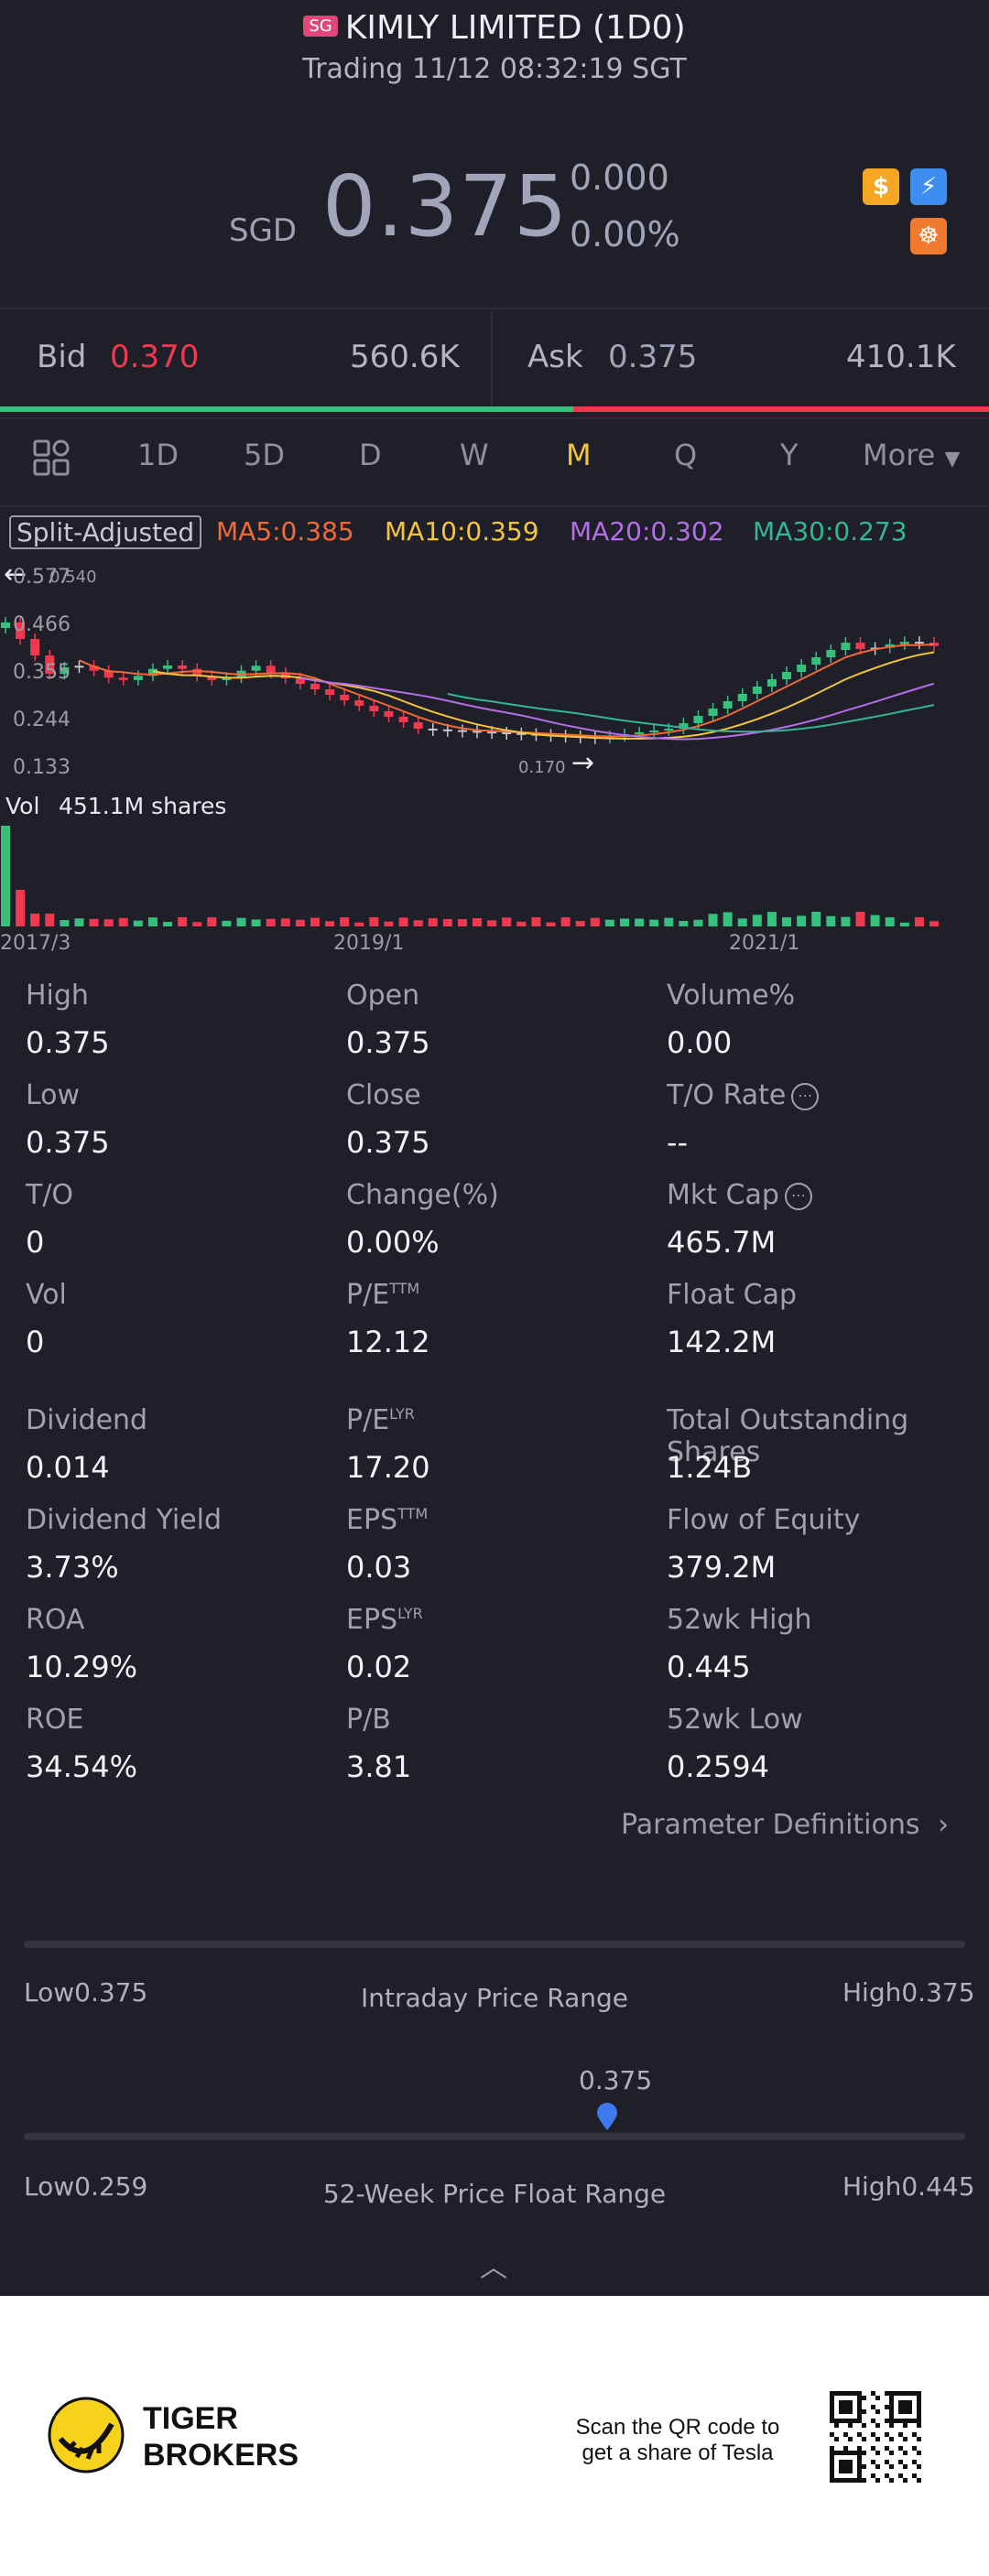  I want to click on stat-label: High, so click(57, 996).